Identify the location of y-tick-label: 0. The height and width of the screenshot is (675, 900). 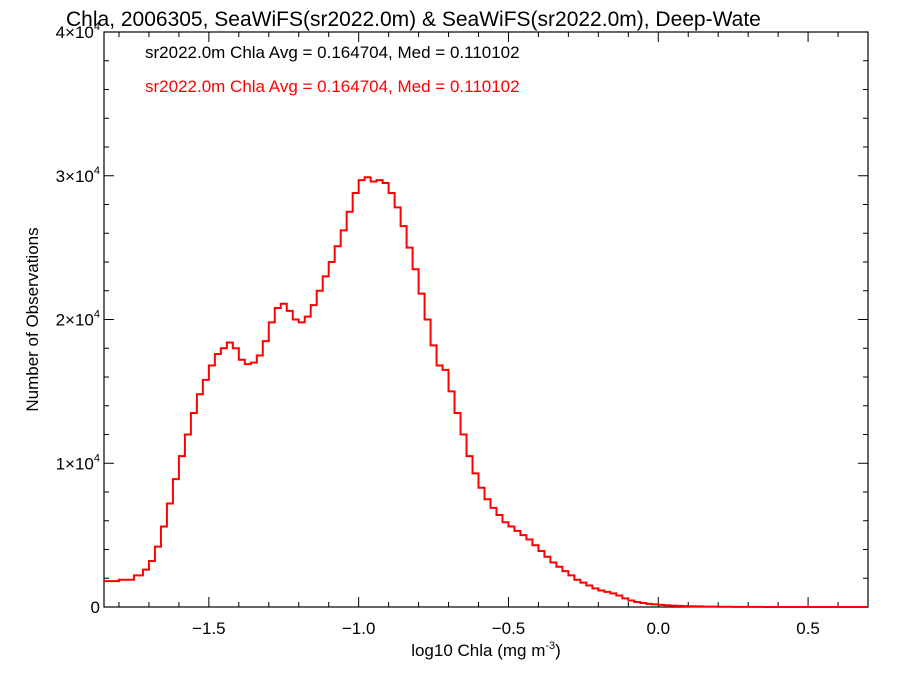
(95, 607).